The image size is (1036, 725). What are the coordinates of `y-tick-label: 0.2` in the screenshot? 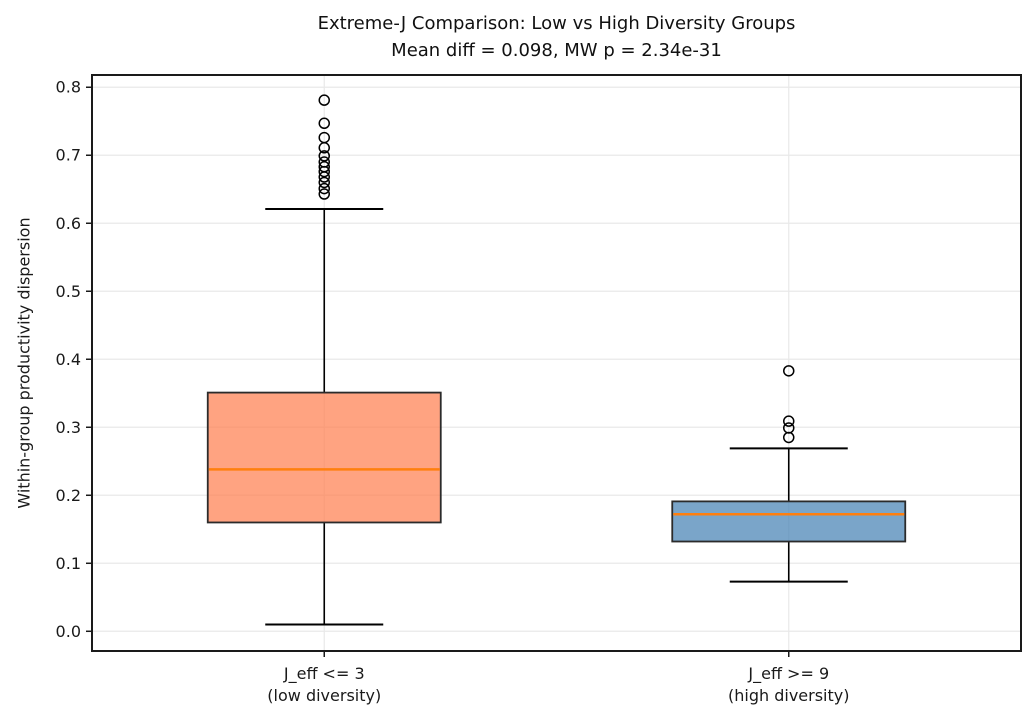 It's located at (68, 495).